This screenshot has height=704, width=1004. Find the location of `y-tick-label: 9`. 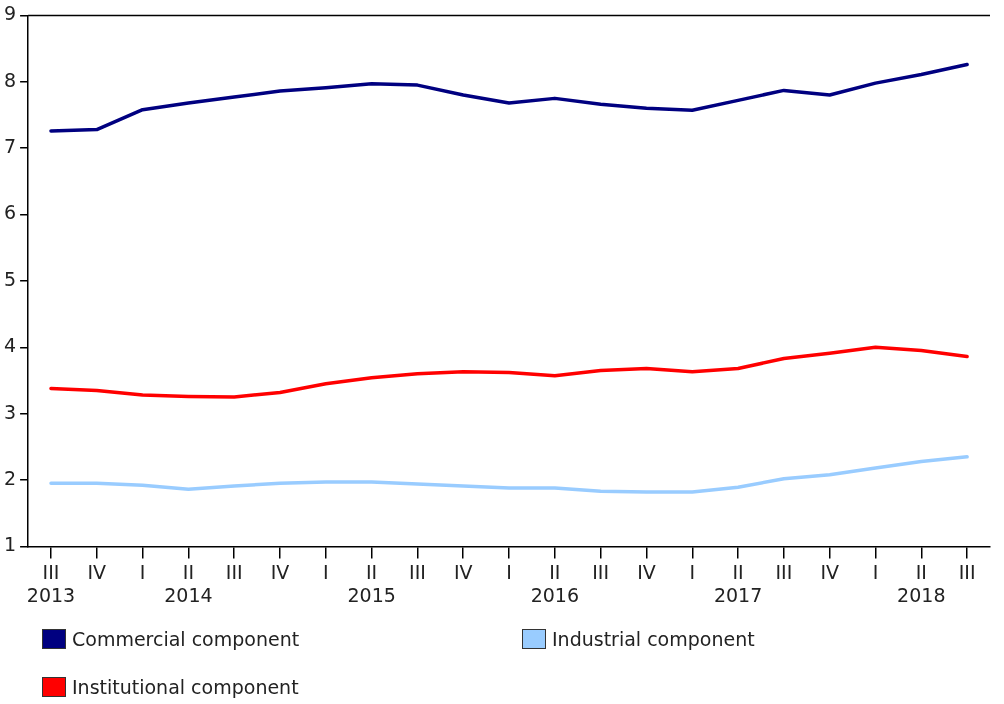

y-tick-label: 9 is located at coordinates (10, 13).